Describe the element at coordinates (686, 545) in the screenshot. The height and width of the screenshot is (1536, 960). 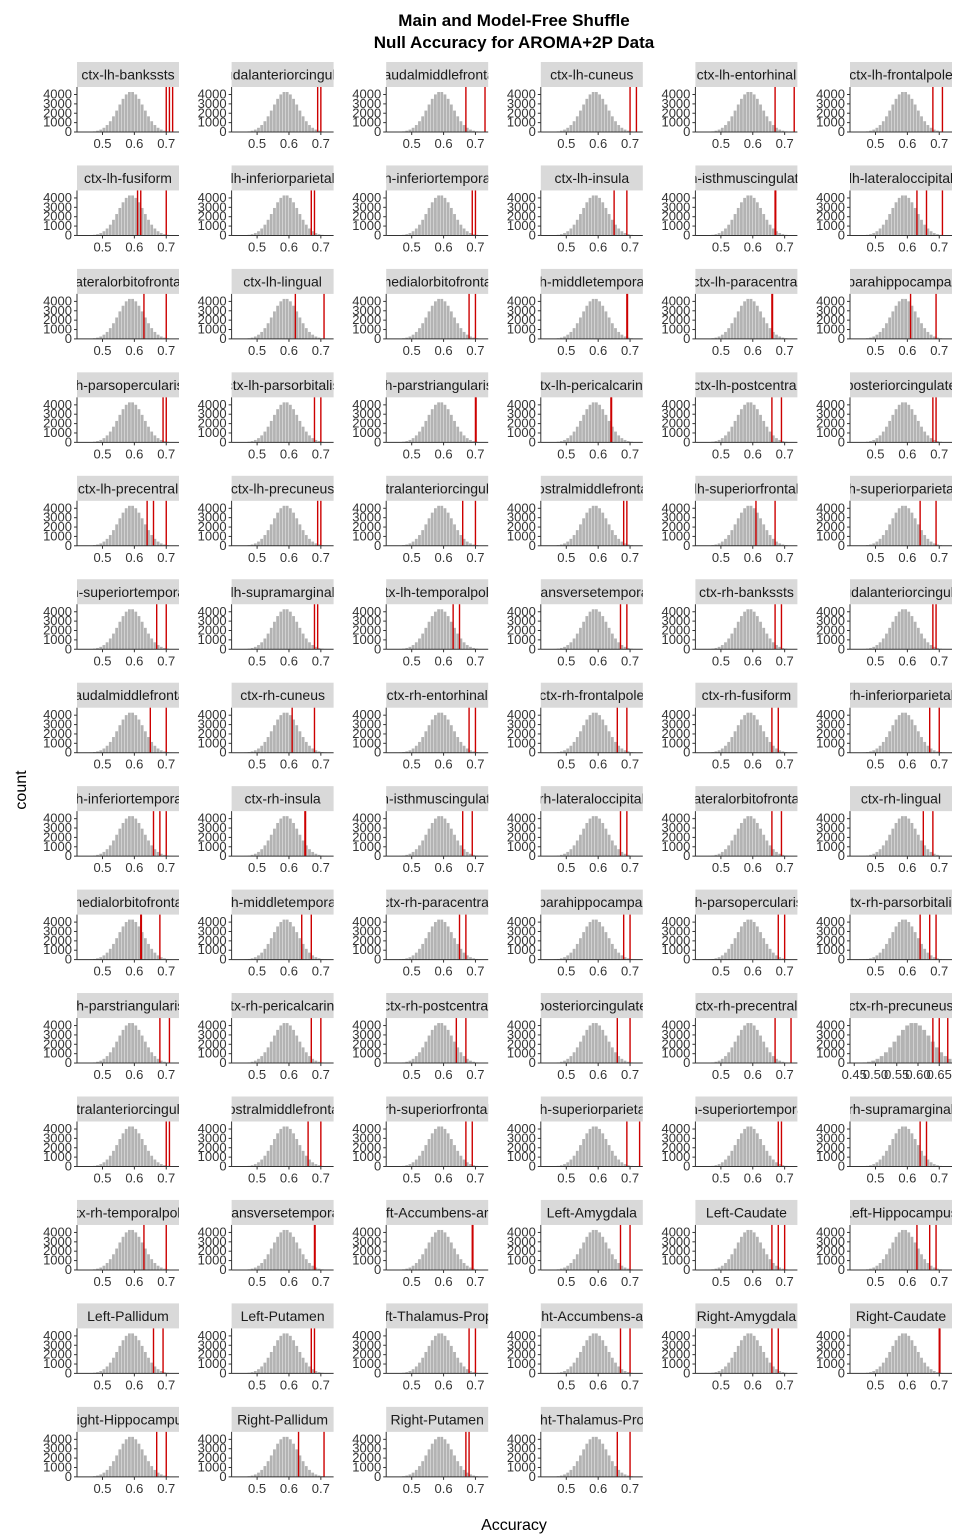
I see `y-tick-label: 0` at that location.